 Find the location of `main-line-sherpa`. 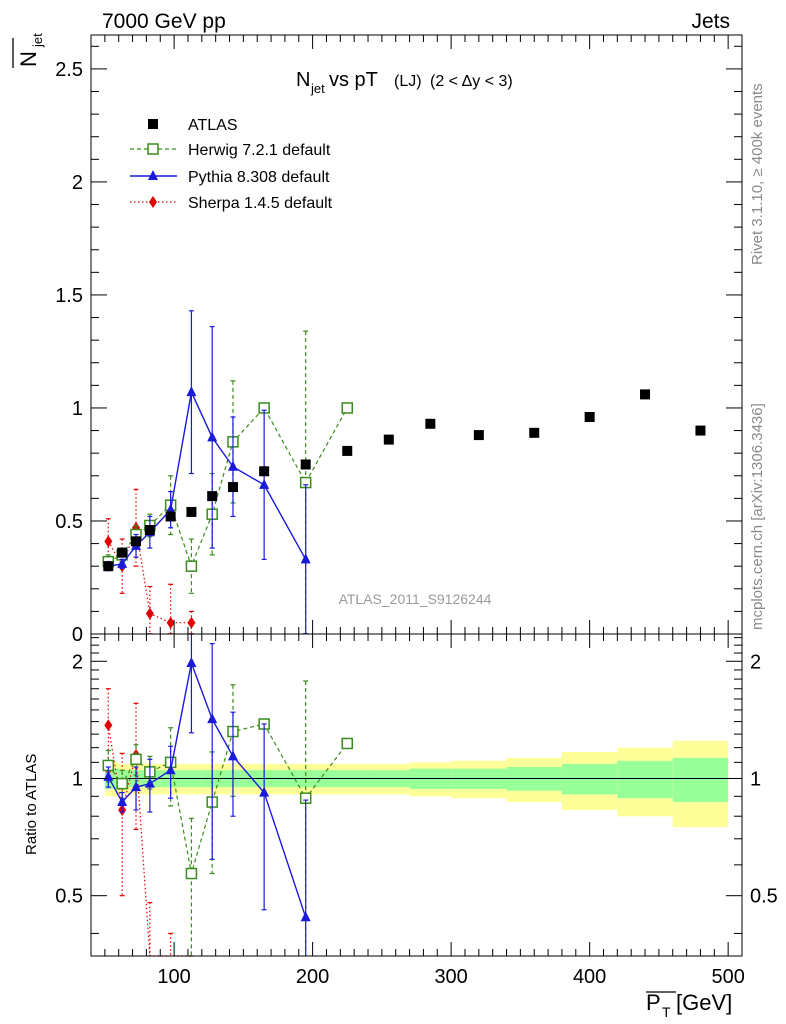

main-line-sherpa is located at coordinates (149, 574).